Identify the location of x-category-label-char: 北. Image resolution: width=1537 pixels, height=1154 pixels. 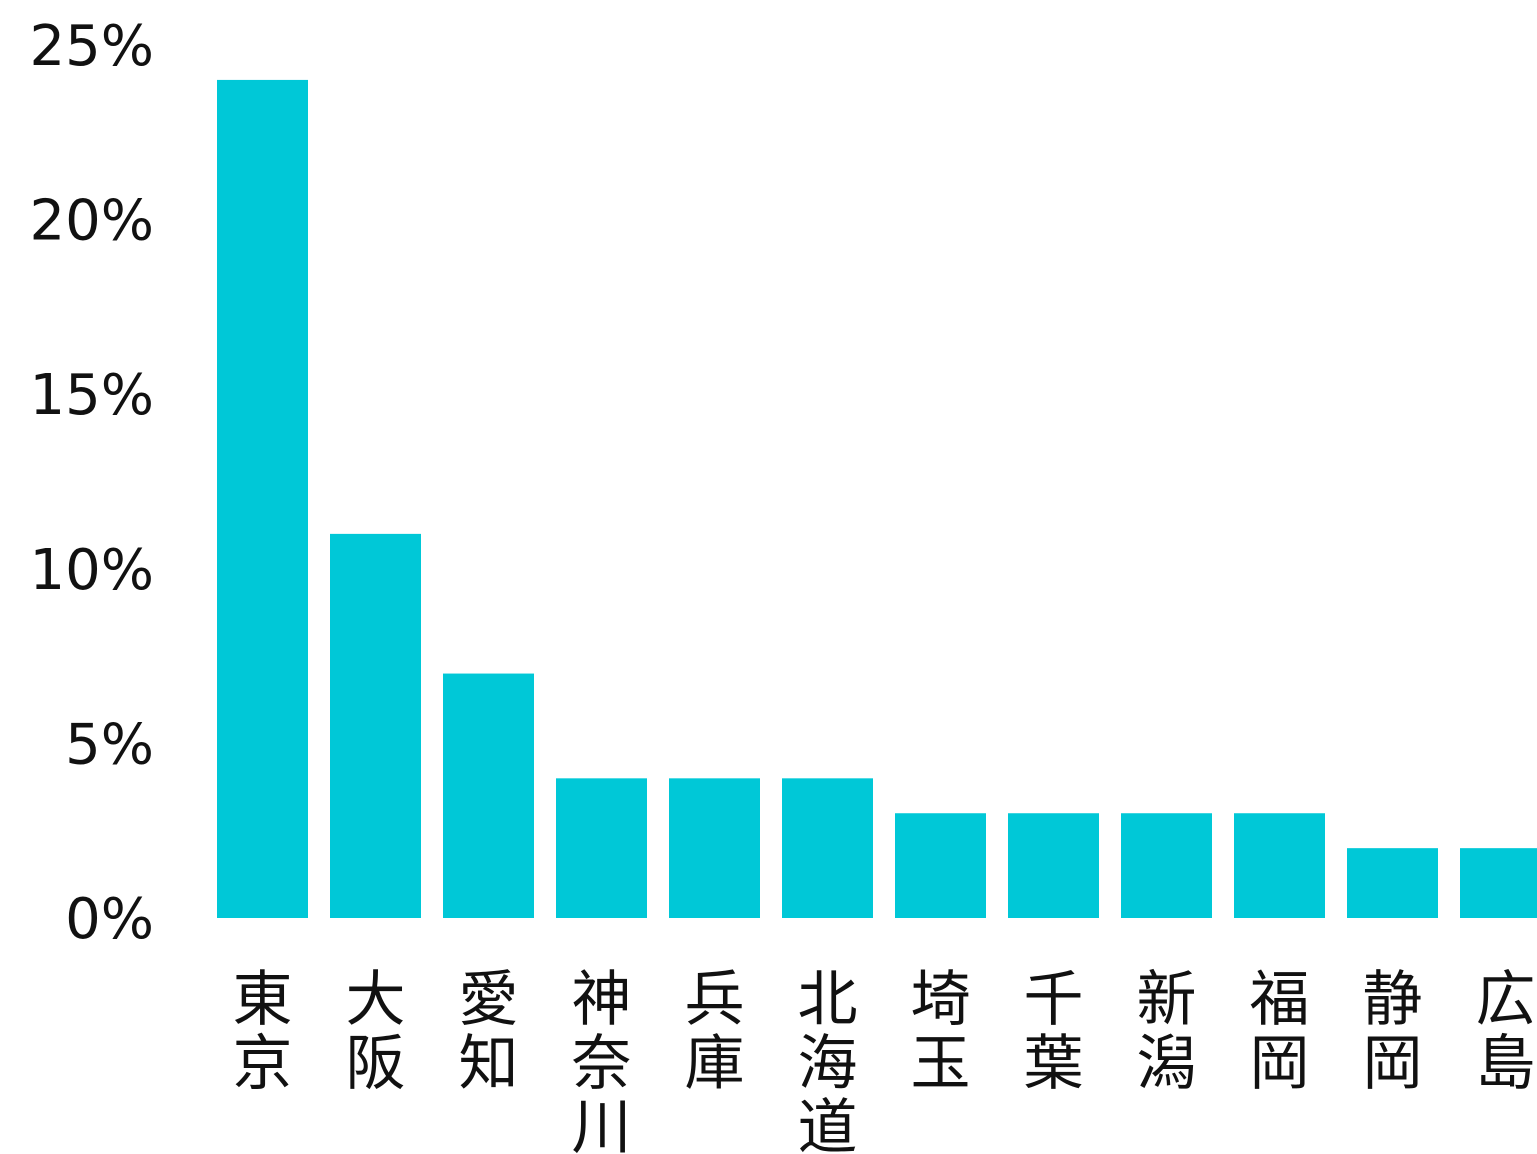
(828, 1000).